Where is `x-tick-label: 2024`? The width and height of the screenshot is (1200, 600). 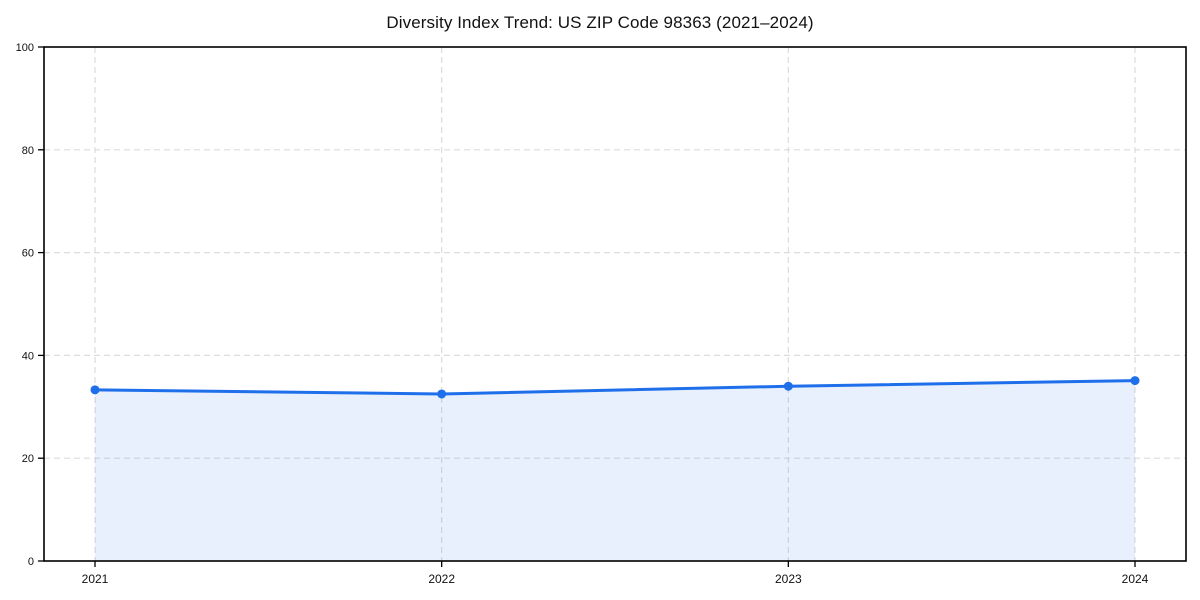 x-tick-label: 2024 is located at coordinates (1135, 579).